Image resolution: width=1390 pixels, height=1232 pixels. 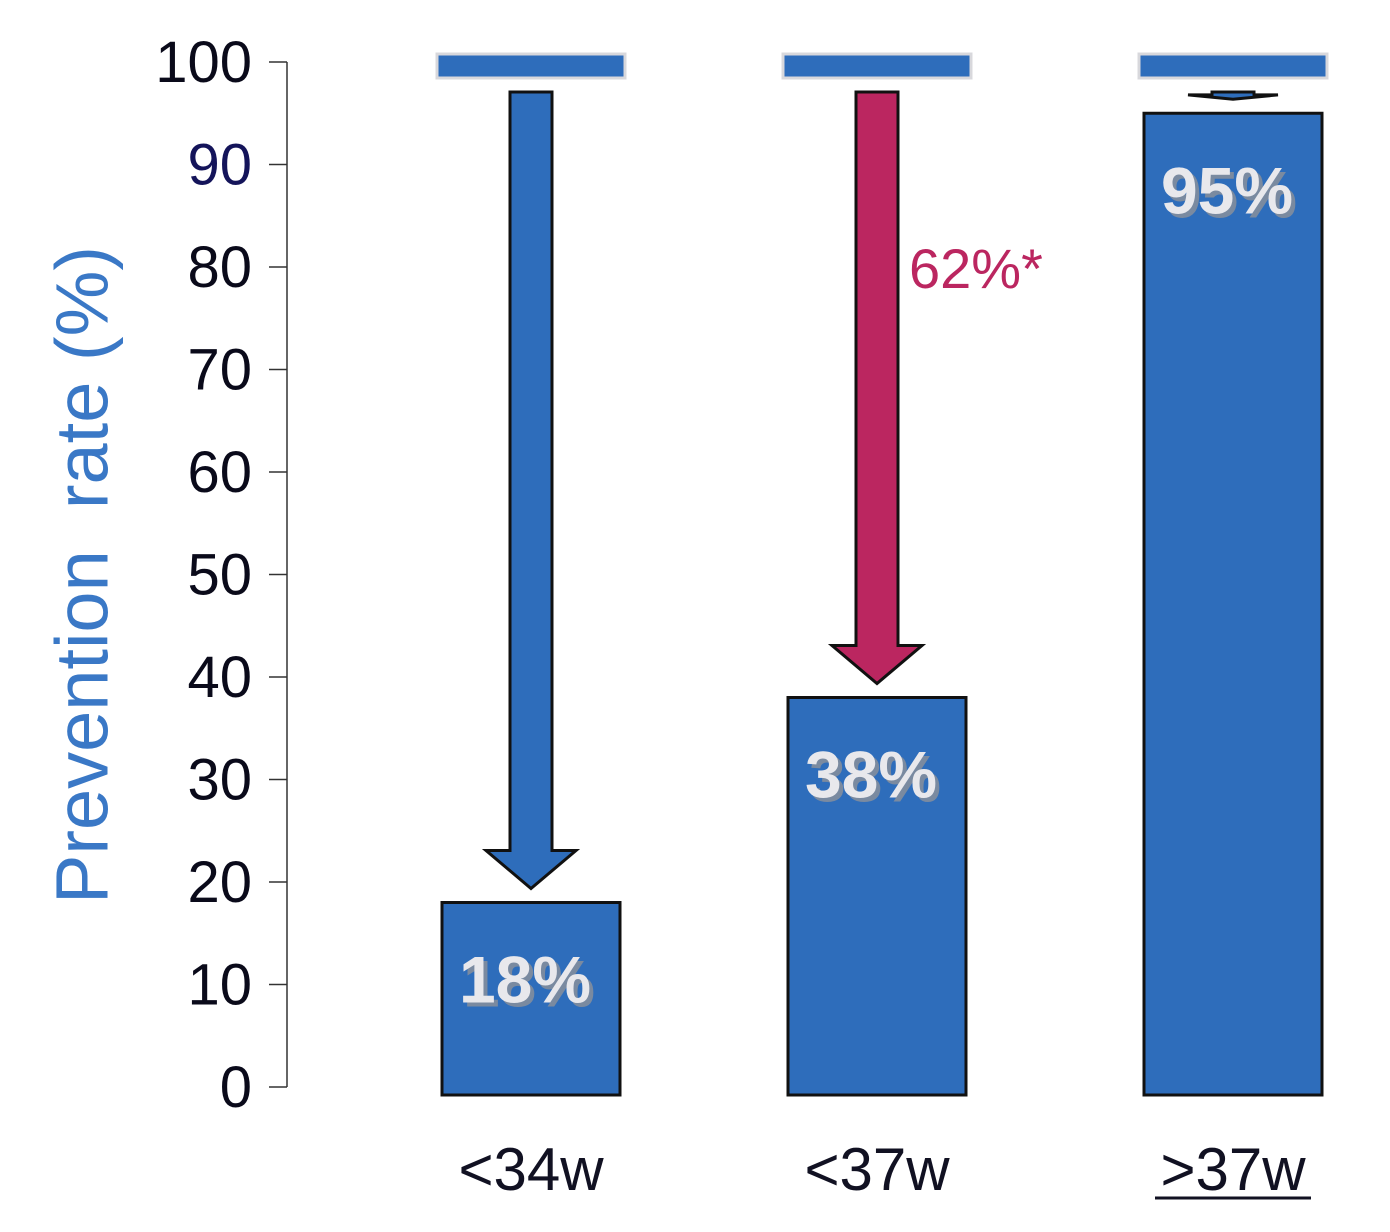 I want to click on y-tick-label: 20, so click(x=219, y=882).